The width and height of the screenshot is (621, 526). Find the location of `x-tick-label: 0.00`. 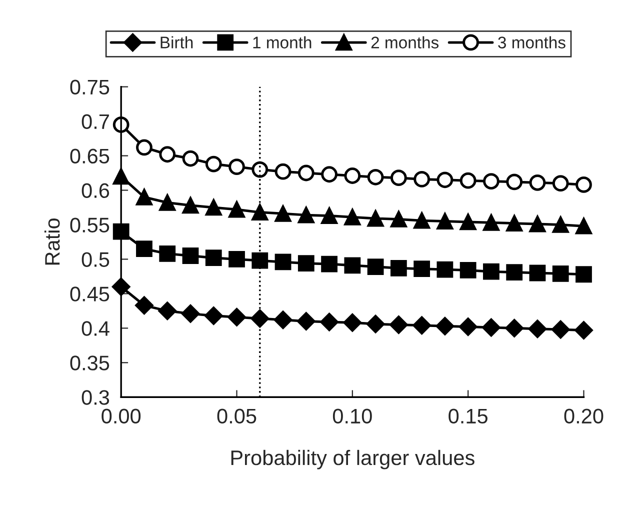

x-tick-label: 0.00 is located at coordinates (121, 416).